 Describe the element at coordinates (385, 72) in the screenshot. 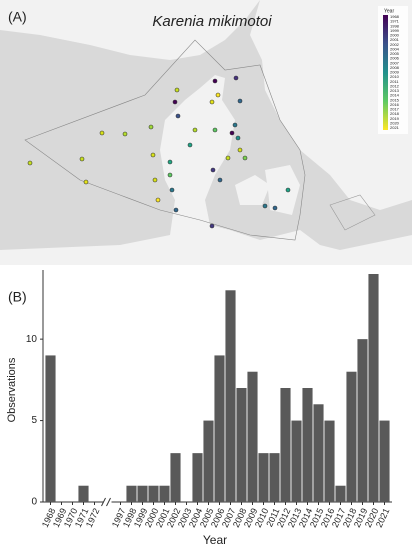

I see `legend-colorbar` at that location.